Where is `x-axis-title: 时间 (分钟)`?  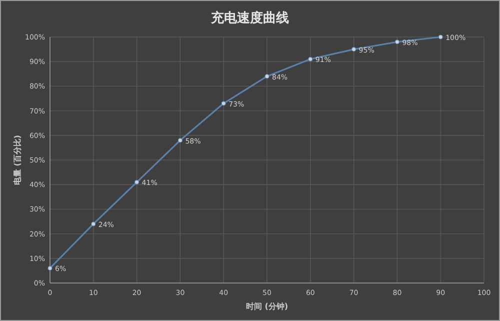
x-axis-title: 时间 (分钟) is located at coordinates (267, 306).